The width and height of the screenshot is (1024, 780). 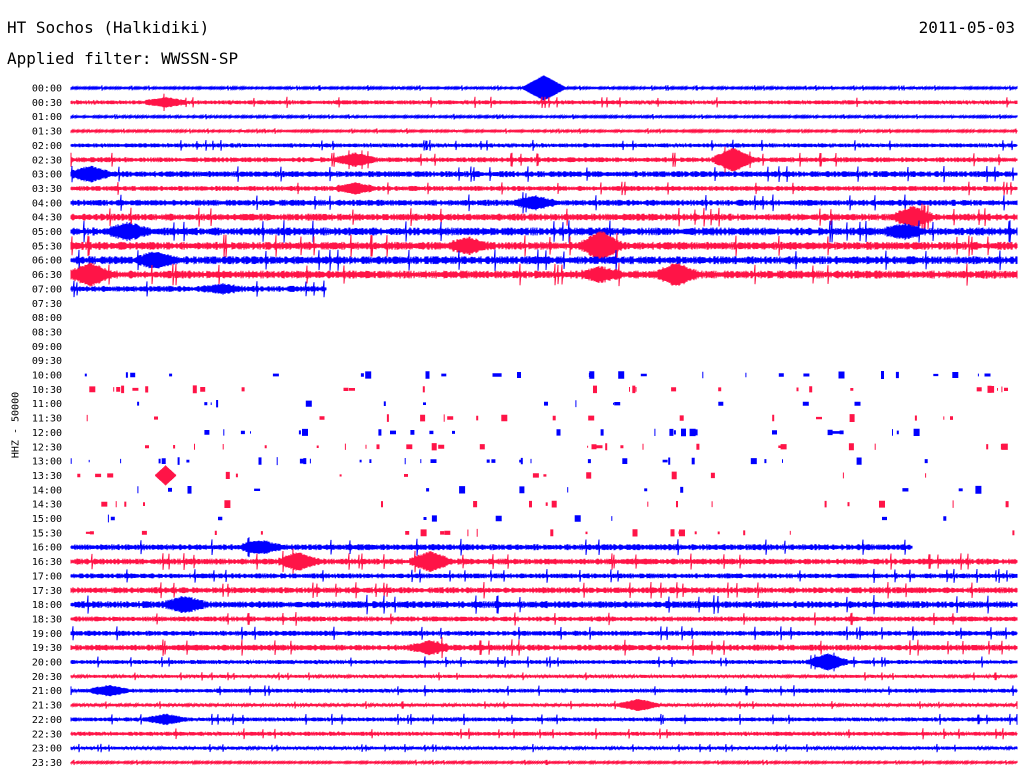 I want to click on time-label-1730: 17:30, so click(x=47, y=591).